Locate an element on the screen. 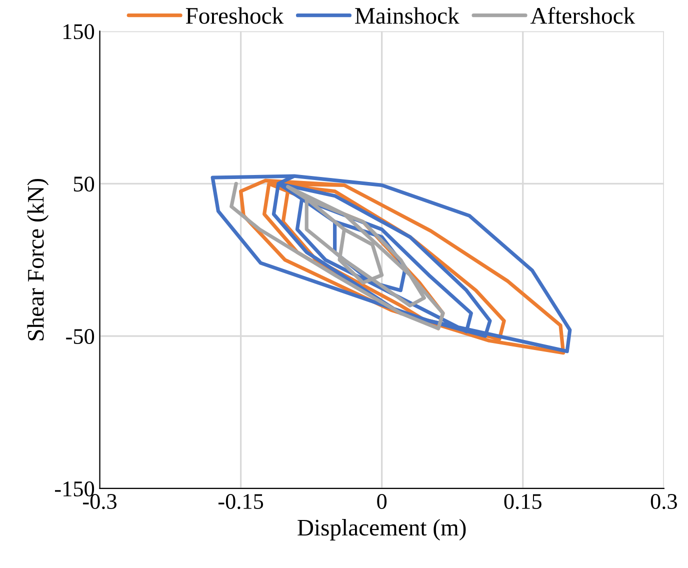  y-axis-title: Shear Force (kN) is located at coordinates (38, 259).